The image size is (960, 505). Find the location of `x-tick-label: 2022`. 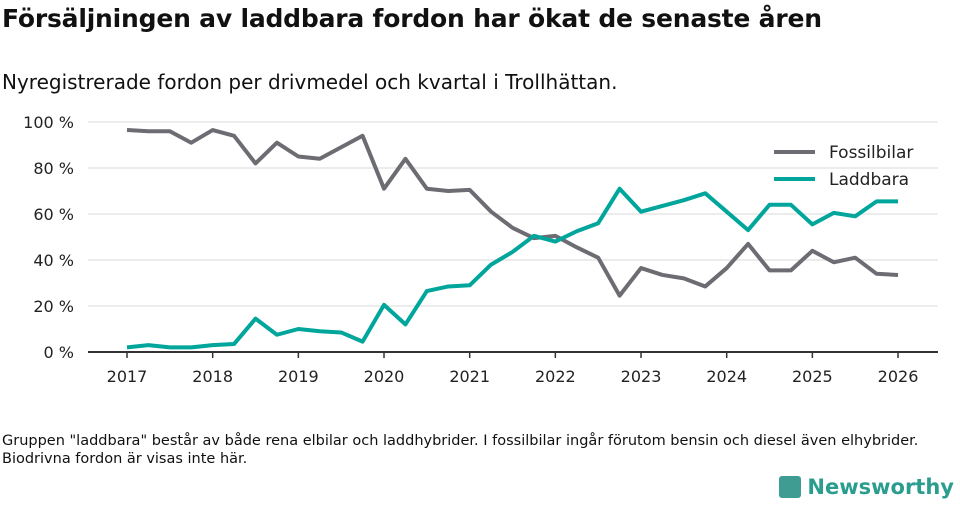

x-tick-label: 2022 is located at coordinates (555, 376).